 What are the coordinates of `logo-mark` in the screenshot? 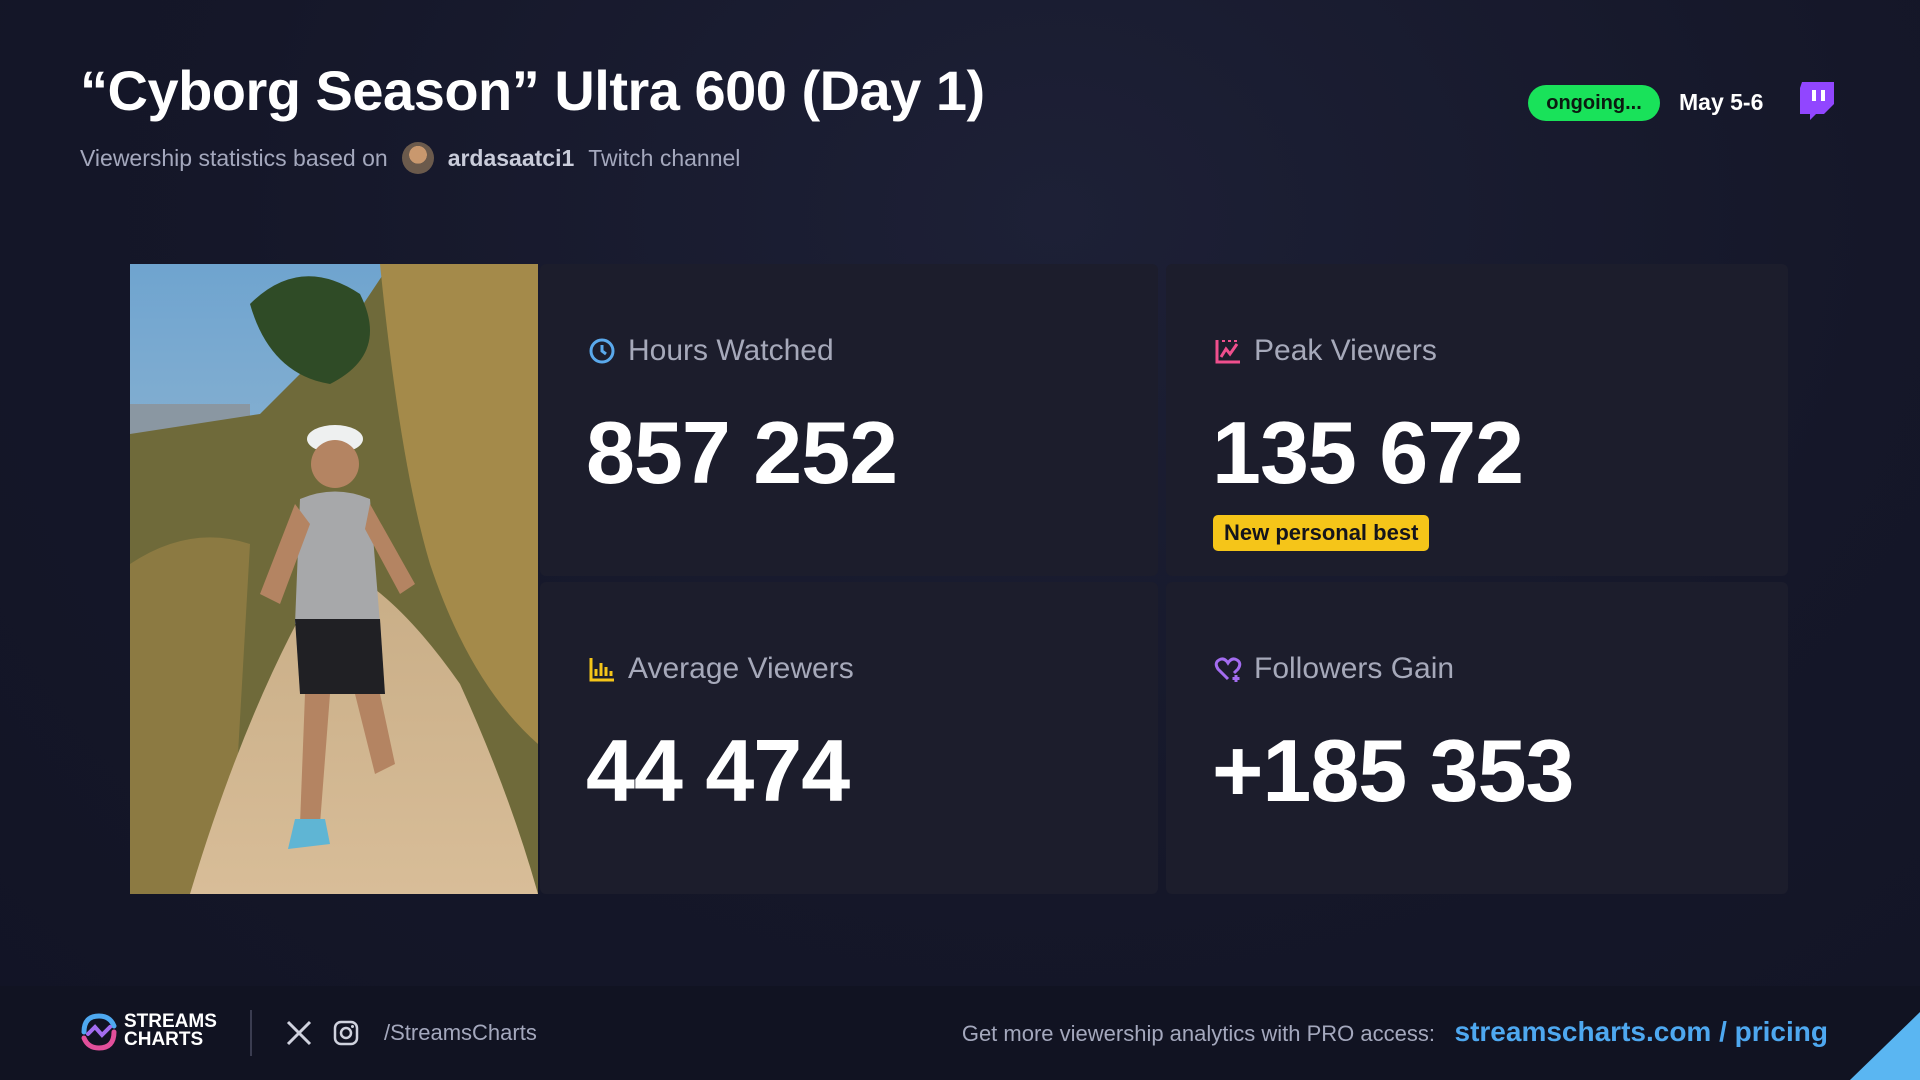 It's located at (99, 1032).